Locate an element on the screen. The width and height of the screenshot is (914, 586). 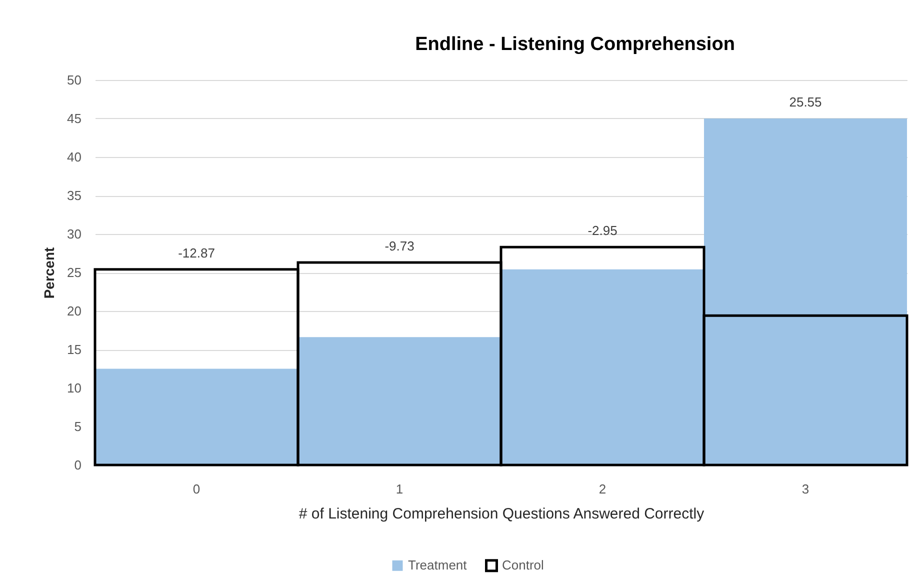
x-axis-title: # of Listening Comprehension Questions Answered Correctly is located at coordinates (501, 514).